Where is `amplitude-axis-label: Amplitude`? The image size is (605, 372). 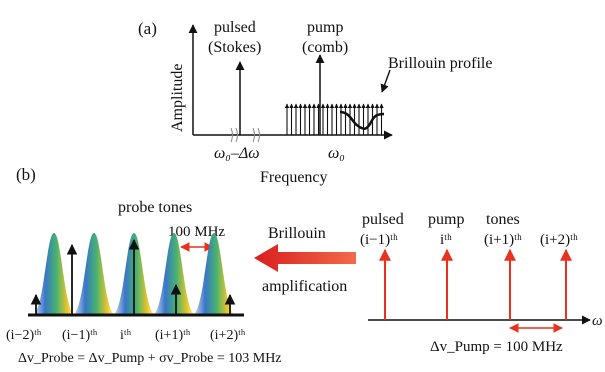 amplitude-axis-label: Amplitude is located at coordinates (177, 98).